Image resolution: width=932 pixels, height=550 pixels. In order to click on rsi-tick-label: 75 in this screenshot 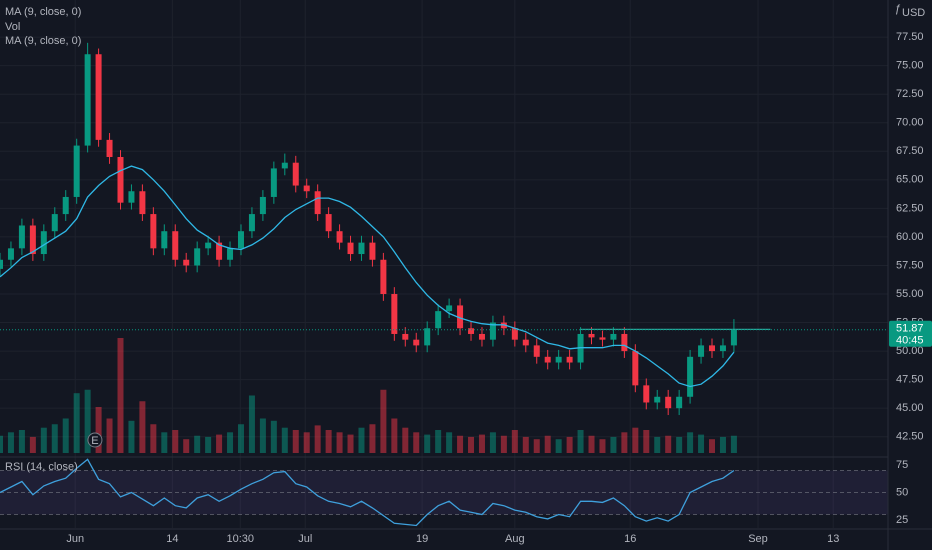, I will do `click(902, 465)`.